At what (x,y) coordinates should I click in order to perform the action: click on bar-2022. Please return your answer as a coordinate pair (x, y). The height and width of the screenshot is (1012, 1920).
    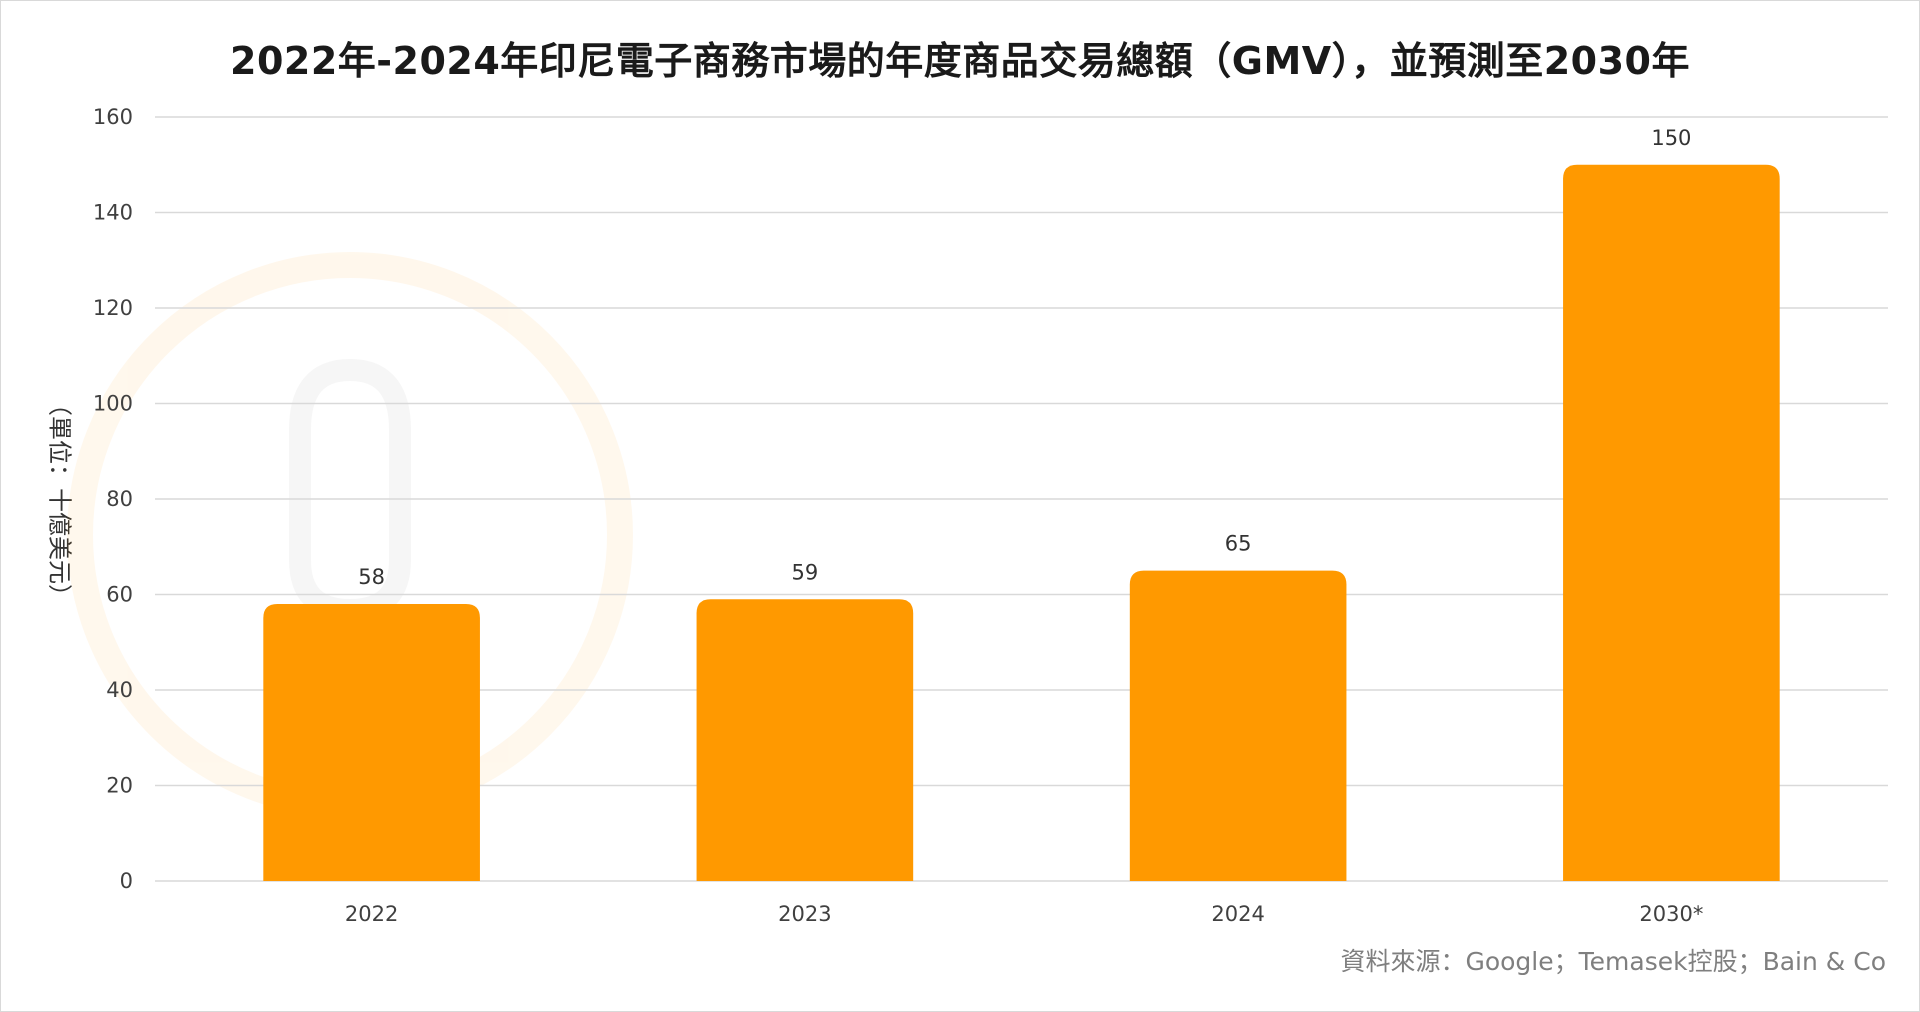
    Looking at the image, I should click on (371, 742).